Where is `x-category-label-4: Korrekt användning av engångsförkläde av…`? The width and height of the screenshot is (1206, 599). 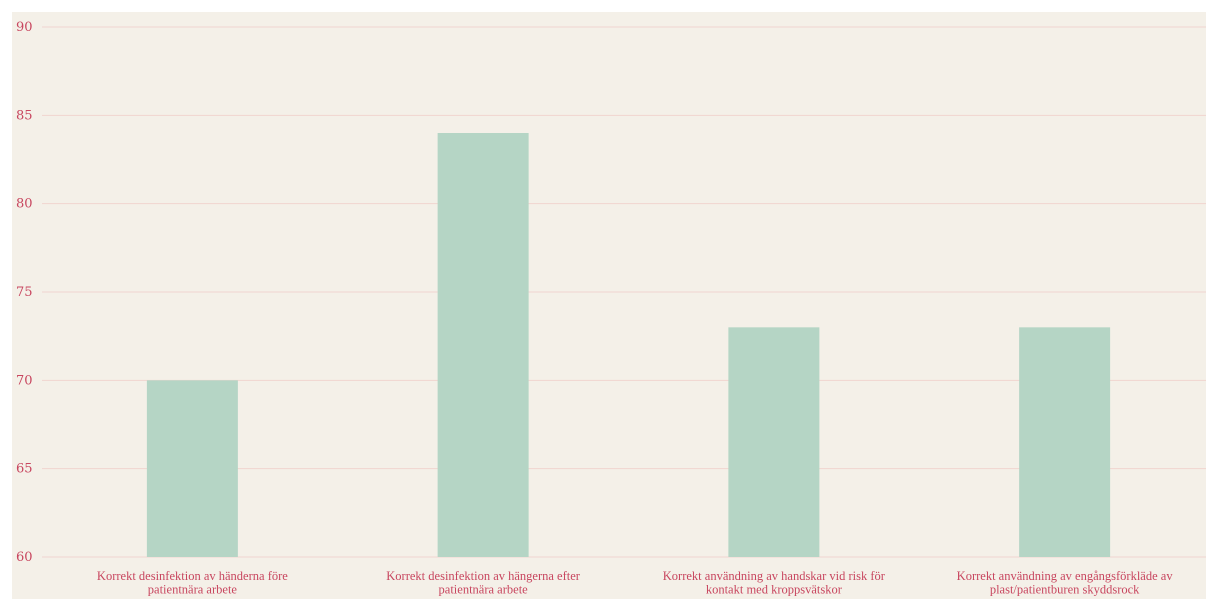 x-category-label-4: Korrekt användning av engångsförkläde av… is located at coordinates (1065, 583).